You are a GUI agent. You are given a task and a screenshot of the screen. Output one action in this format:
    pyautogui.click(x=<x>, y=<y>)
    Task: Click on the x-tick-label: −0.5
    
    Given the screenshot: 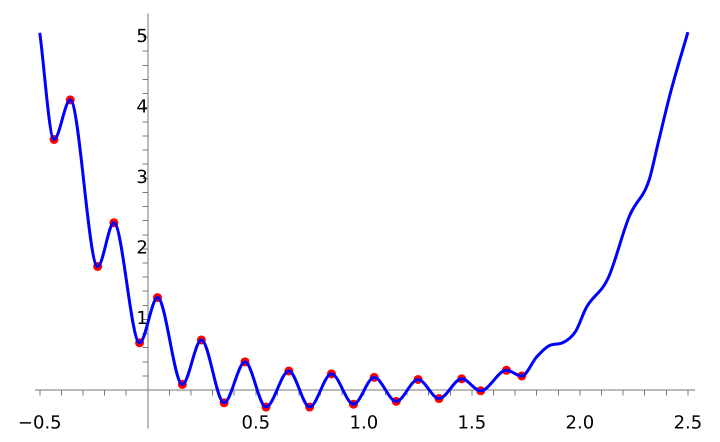 What is the action you would take?
    pyautogui.click(x=40, y=423)
    